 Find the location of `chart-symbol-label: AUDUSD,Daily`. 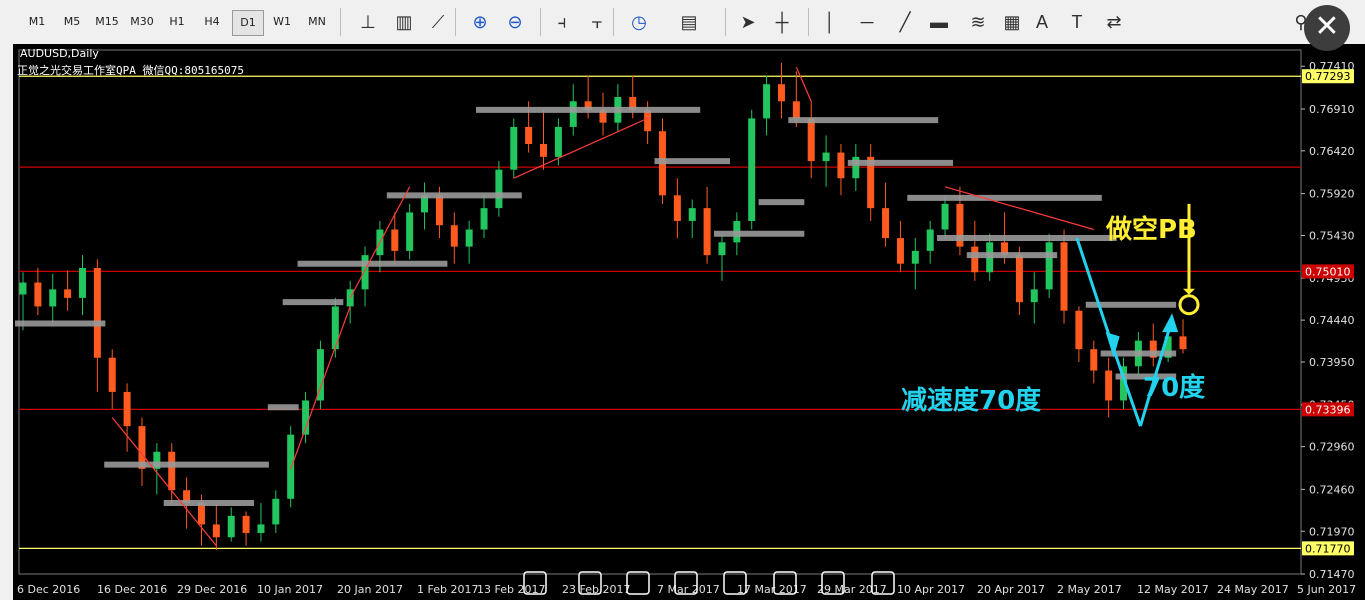

chart-symbol-label: AUDUSD,Daily is located at coordinates (59, 53).